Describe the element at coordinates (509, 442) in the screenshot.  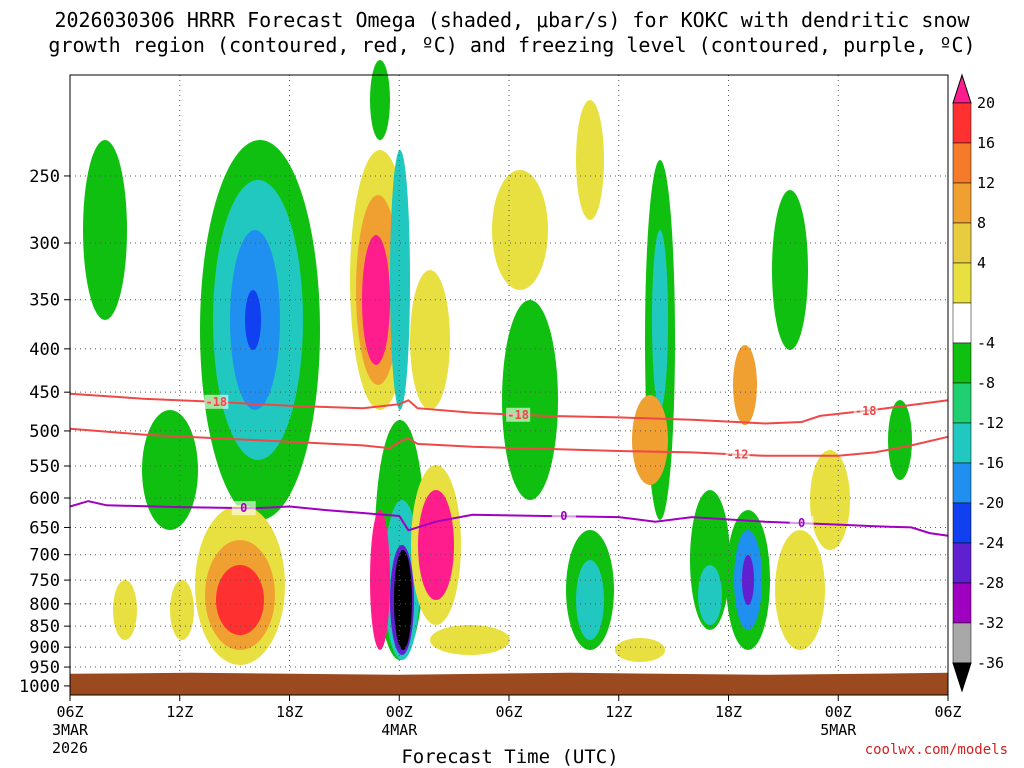
I see `contour-dgz-minus12` at that location.